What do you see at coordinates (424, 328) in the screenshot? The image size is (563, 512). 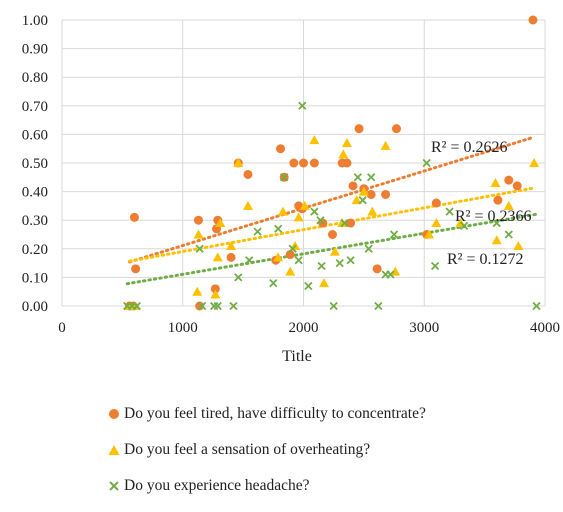 I see `x-tick-label: 3000` at bounding box center [424, 328].